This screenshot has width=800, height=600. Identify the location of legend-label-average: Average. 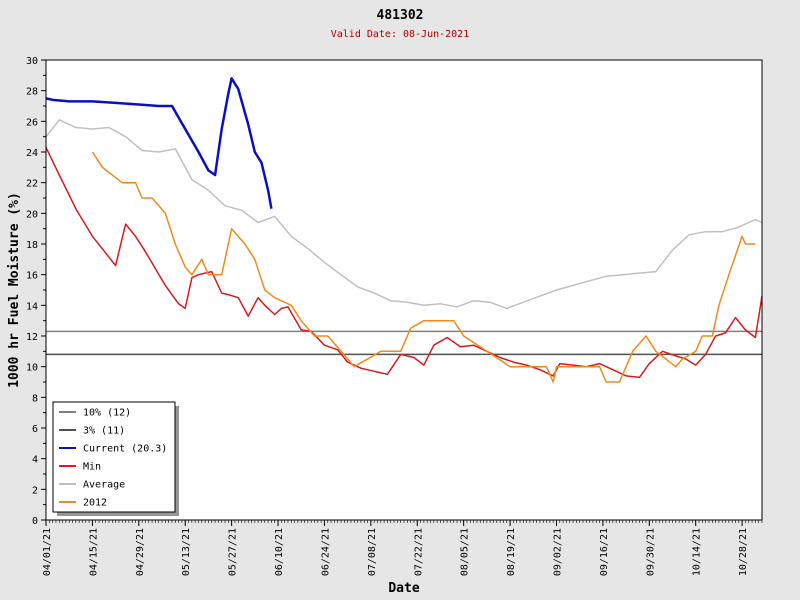
(104, 485).